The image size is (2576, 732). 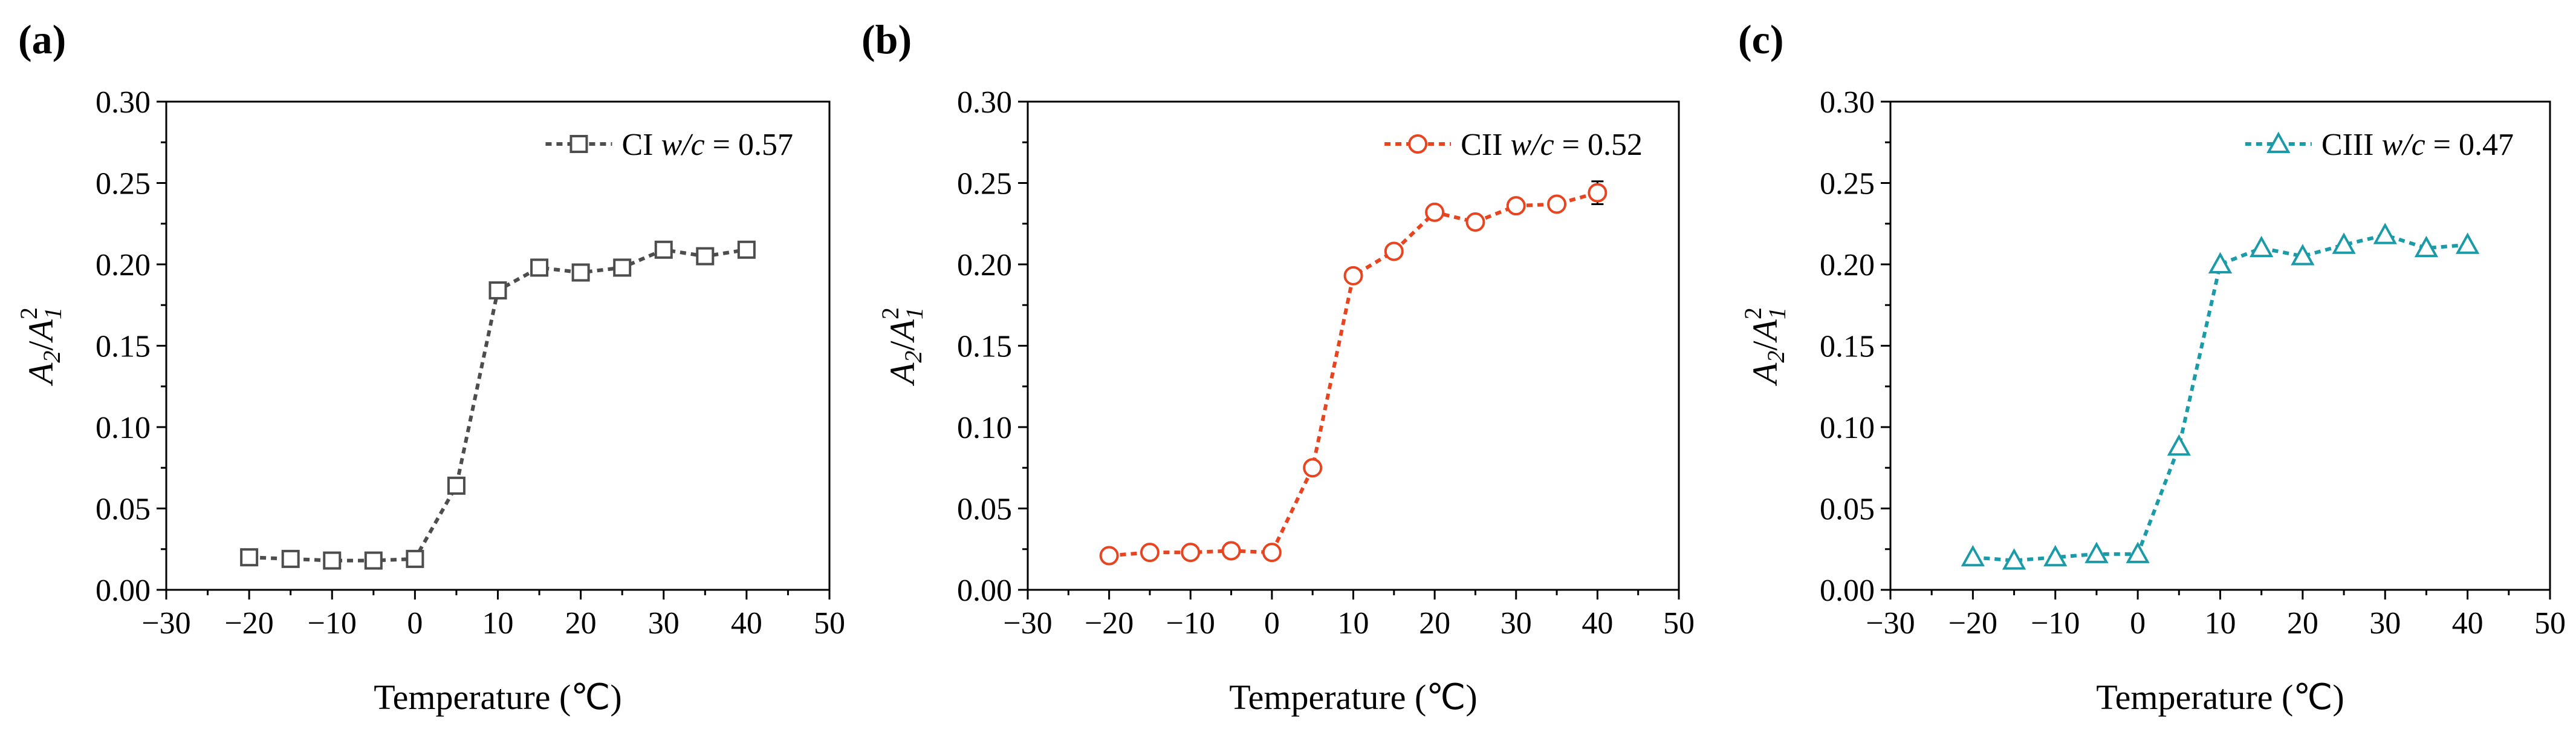 I want to click on legend-label: CI w/c = 0.57, so click(x=707, y=145).